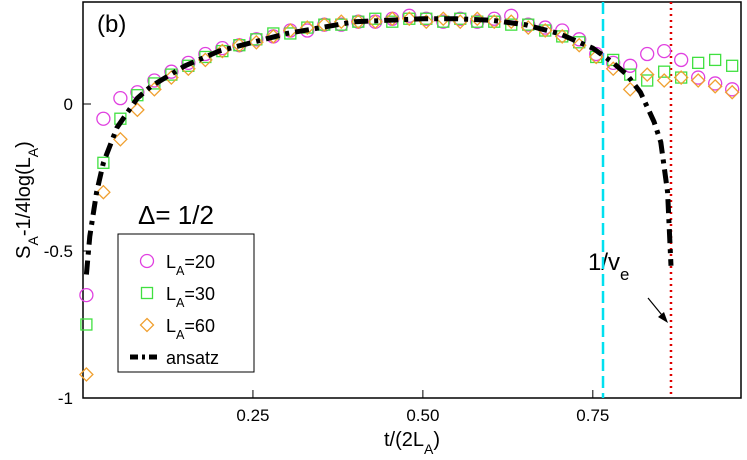 This screenshot has width=747, height=460. I want to click on legend-label: ansatz, so click(192, 358).